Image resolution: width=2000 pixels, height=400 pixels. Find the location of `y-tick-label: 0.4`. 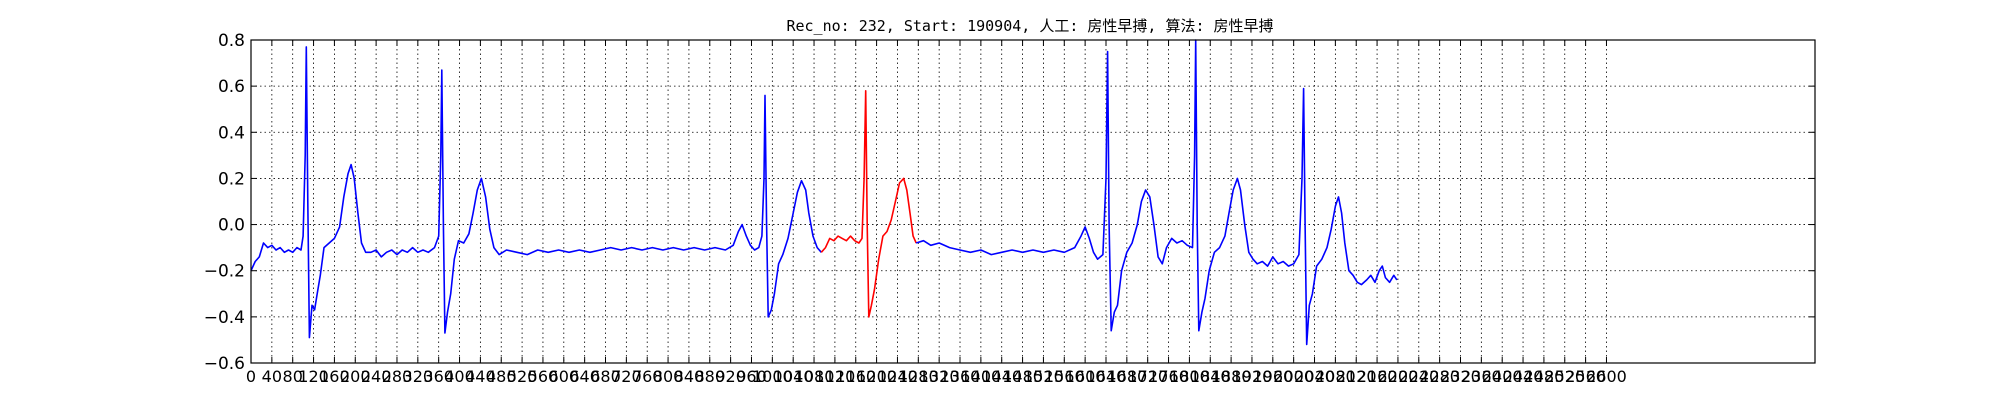

y-tick-label: 0.4 is located at coordinates (231, 133).